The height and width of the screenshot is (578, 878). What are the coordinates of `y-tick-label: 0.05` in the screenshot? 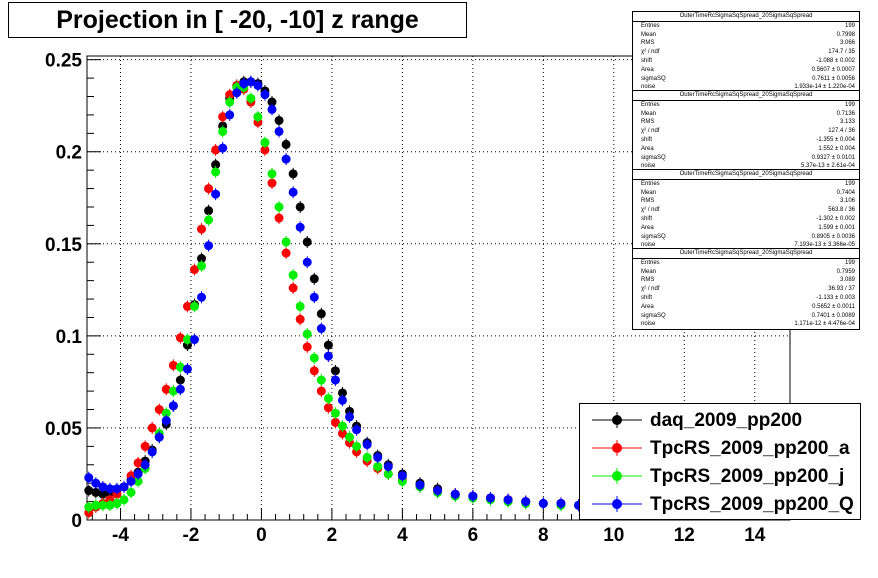 It's located at (63, 429).